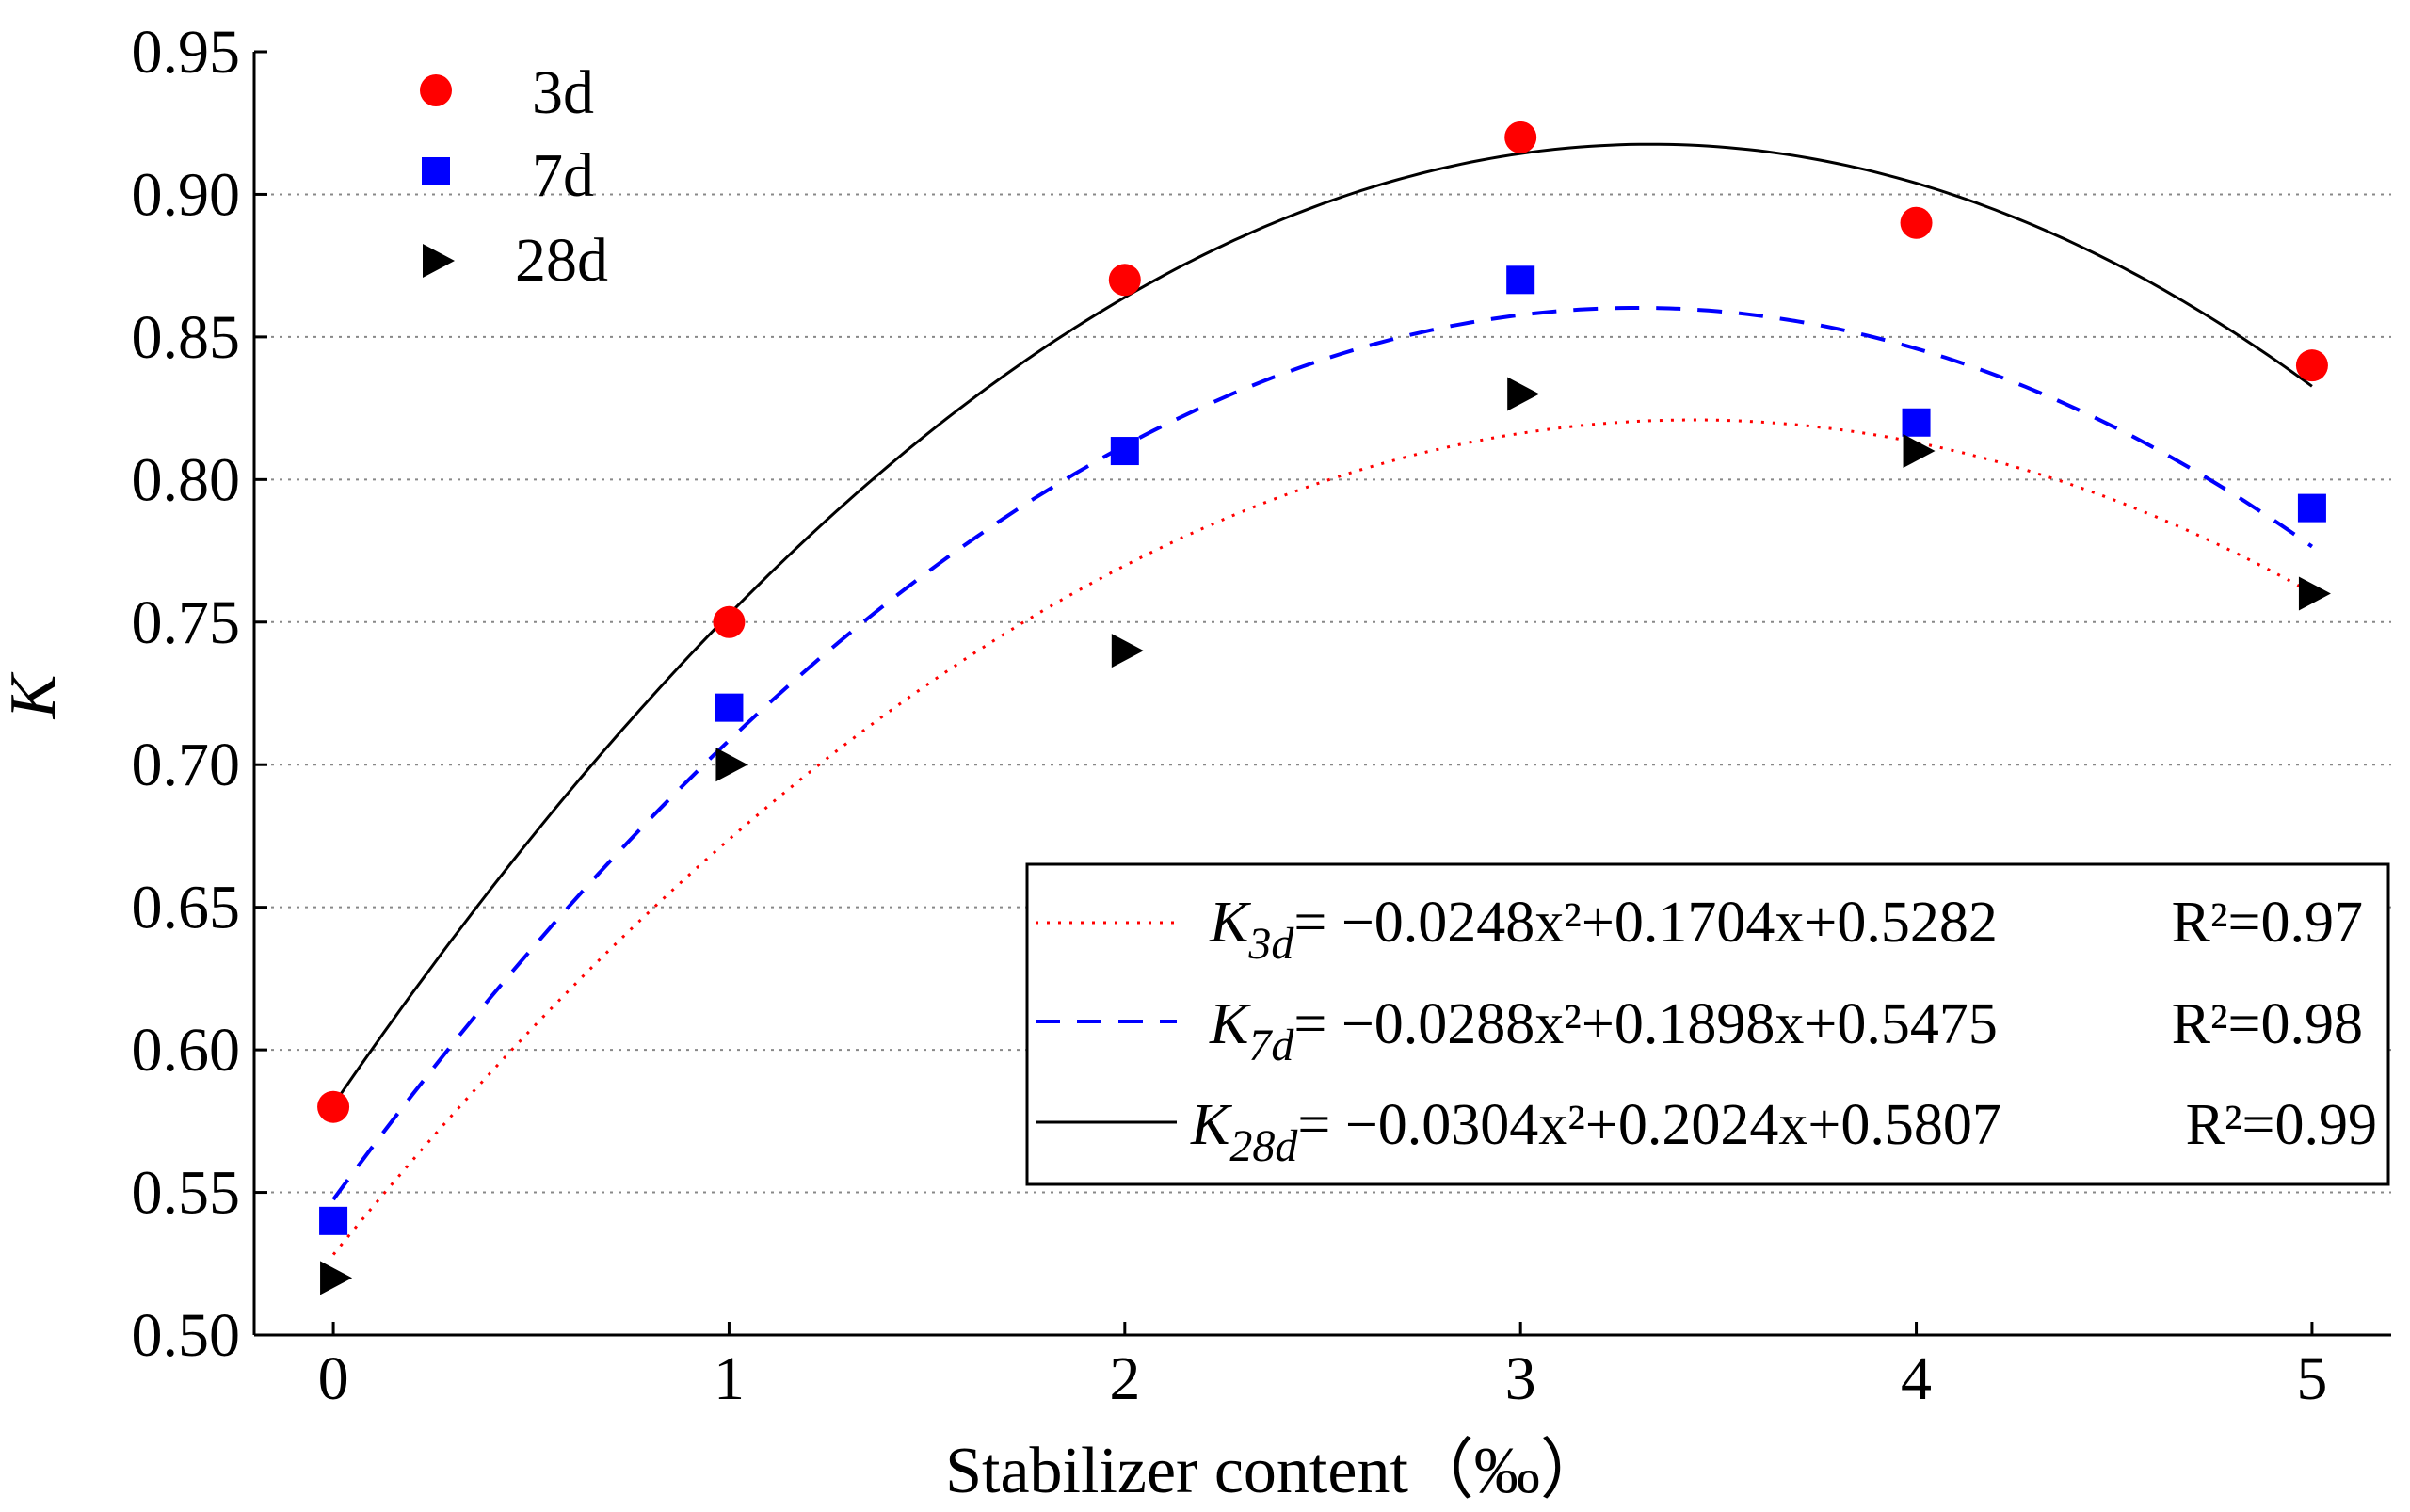 This screenshot has width=2410, height=1512. Describe the element at coordinates (35, 695) in the screenshot. I see `y-axis-title: K` at that location.